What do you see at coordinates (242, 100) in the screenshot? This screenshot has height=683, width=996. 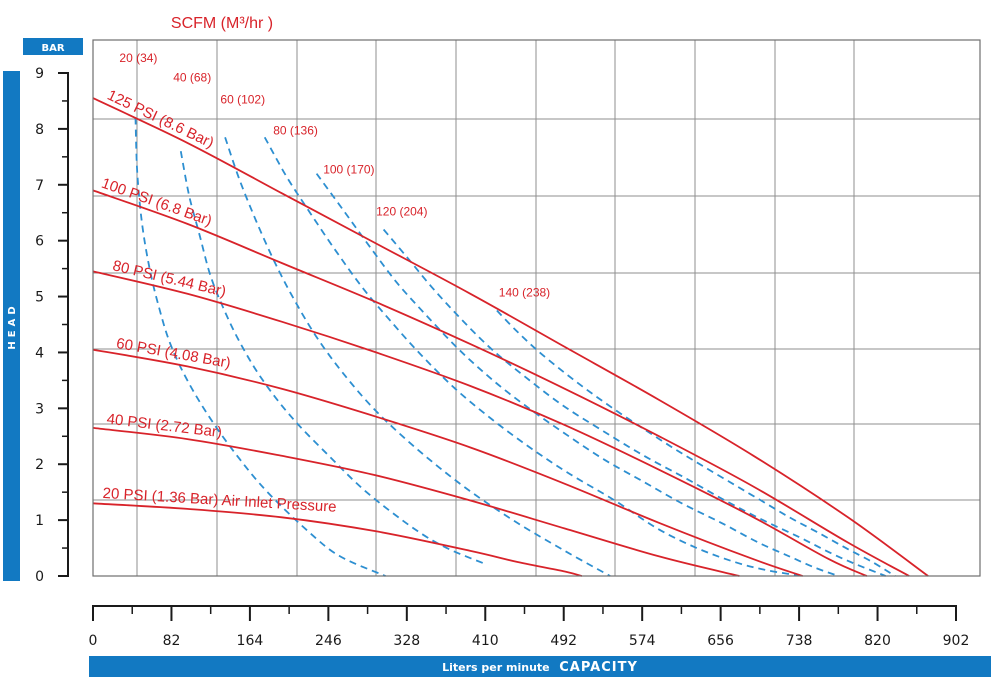 I see `air-consumption-label: 60 (102)` at bounding box center [242, 100].